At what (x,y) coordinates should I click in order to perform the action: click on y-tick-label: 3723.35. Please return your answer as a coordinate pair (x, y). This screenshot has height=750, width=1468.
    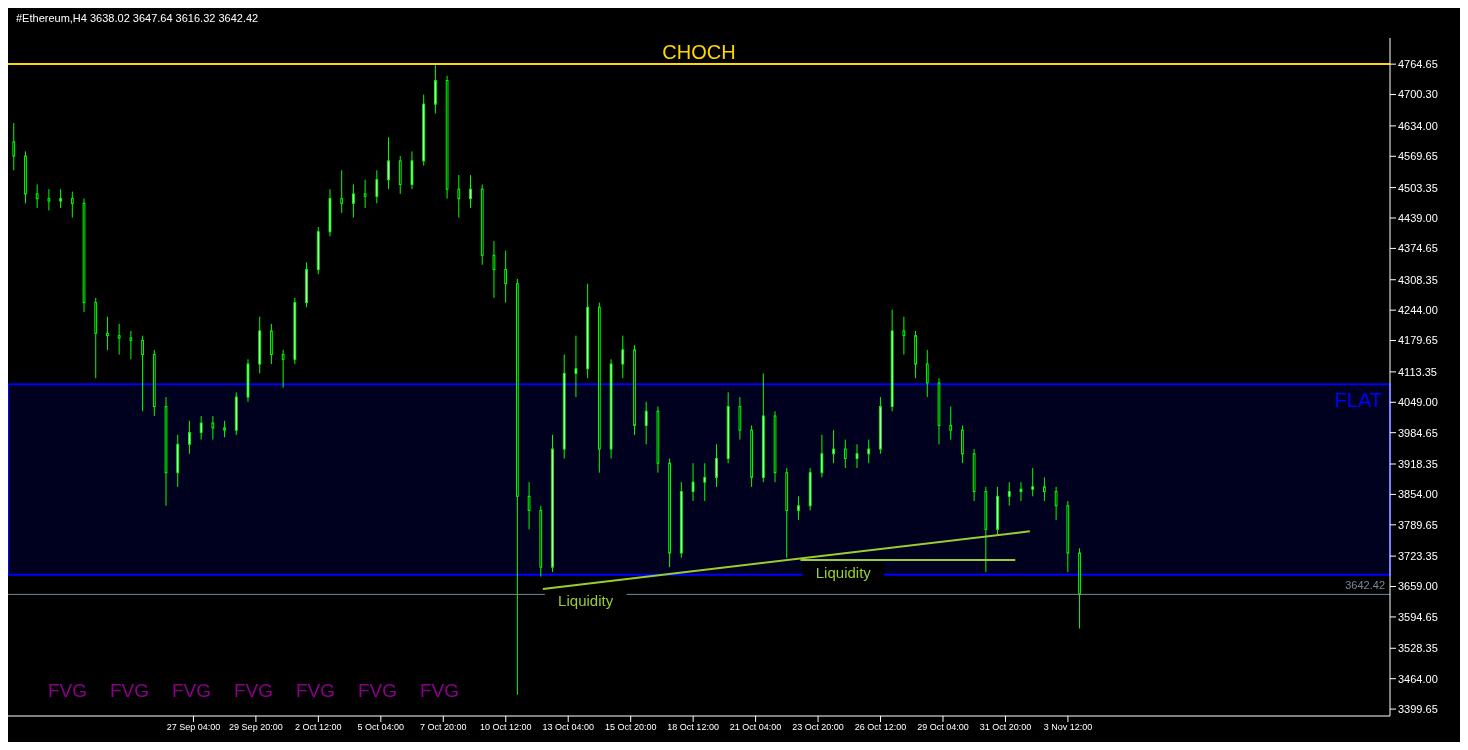
    Looking at the image, I should click on (1418, 556).